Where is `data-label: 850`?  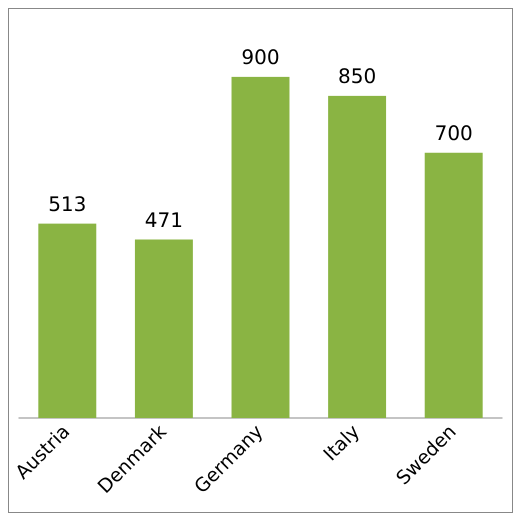 data-label: 850 is located at coordinates (357, 76).